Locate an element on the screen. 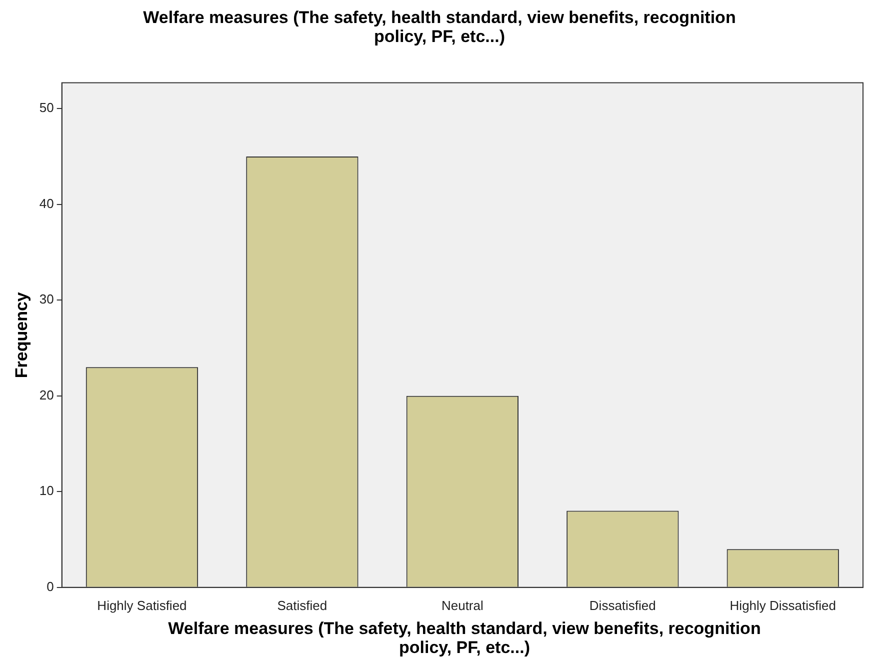  chart-title: Welfare measures (The safety, health standard, view benefits, recognition policy, PF, etc...) is located at coordinates (439, 27).